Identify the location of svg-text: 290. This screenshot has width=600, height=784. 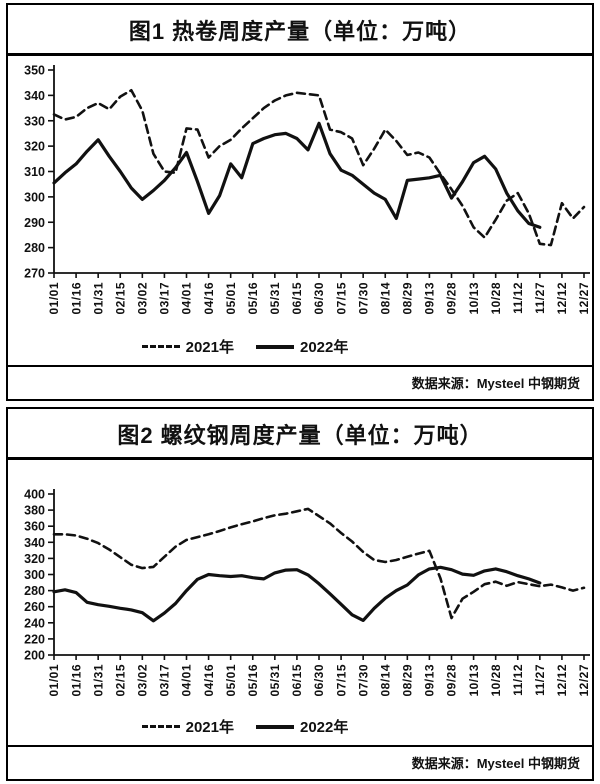
(34, 223).